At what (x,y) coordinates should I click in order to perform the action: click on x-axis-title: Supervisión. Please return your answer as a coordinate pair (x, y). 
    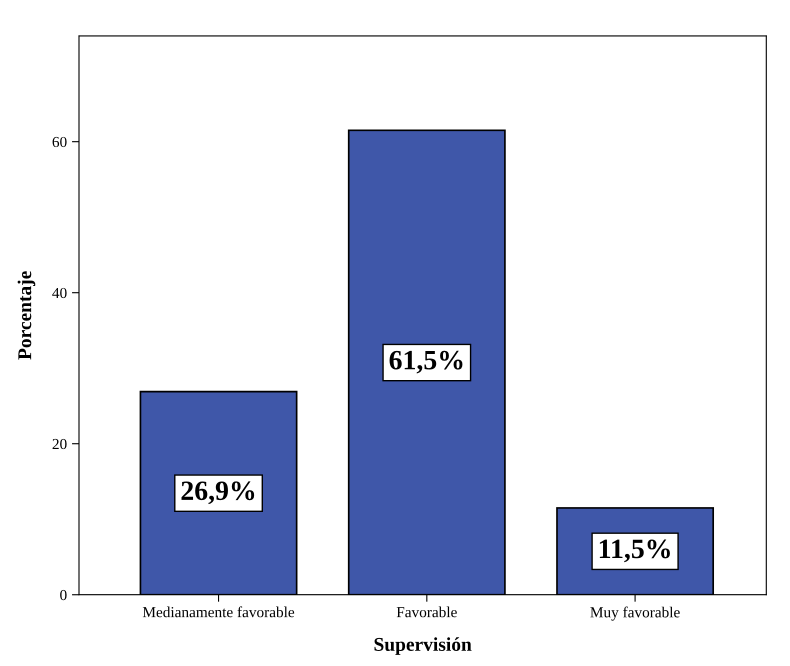
    Looking at the image, I should click on (423, 646).